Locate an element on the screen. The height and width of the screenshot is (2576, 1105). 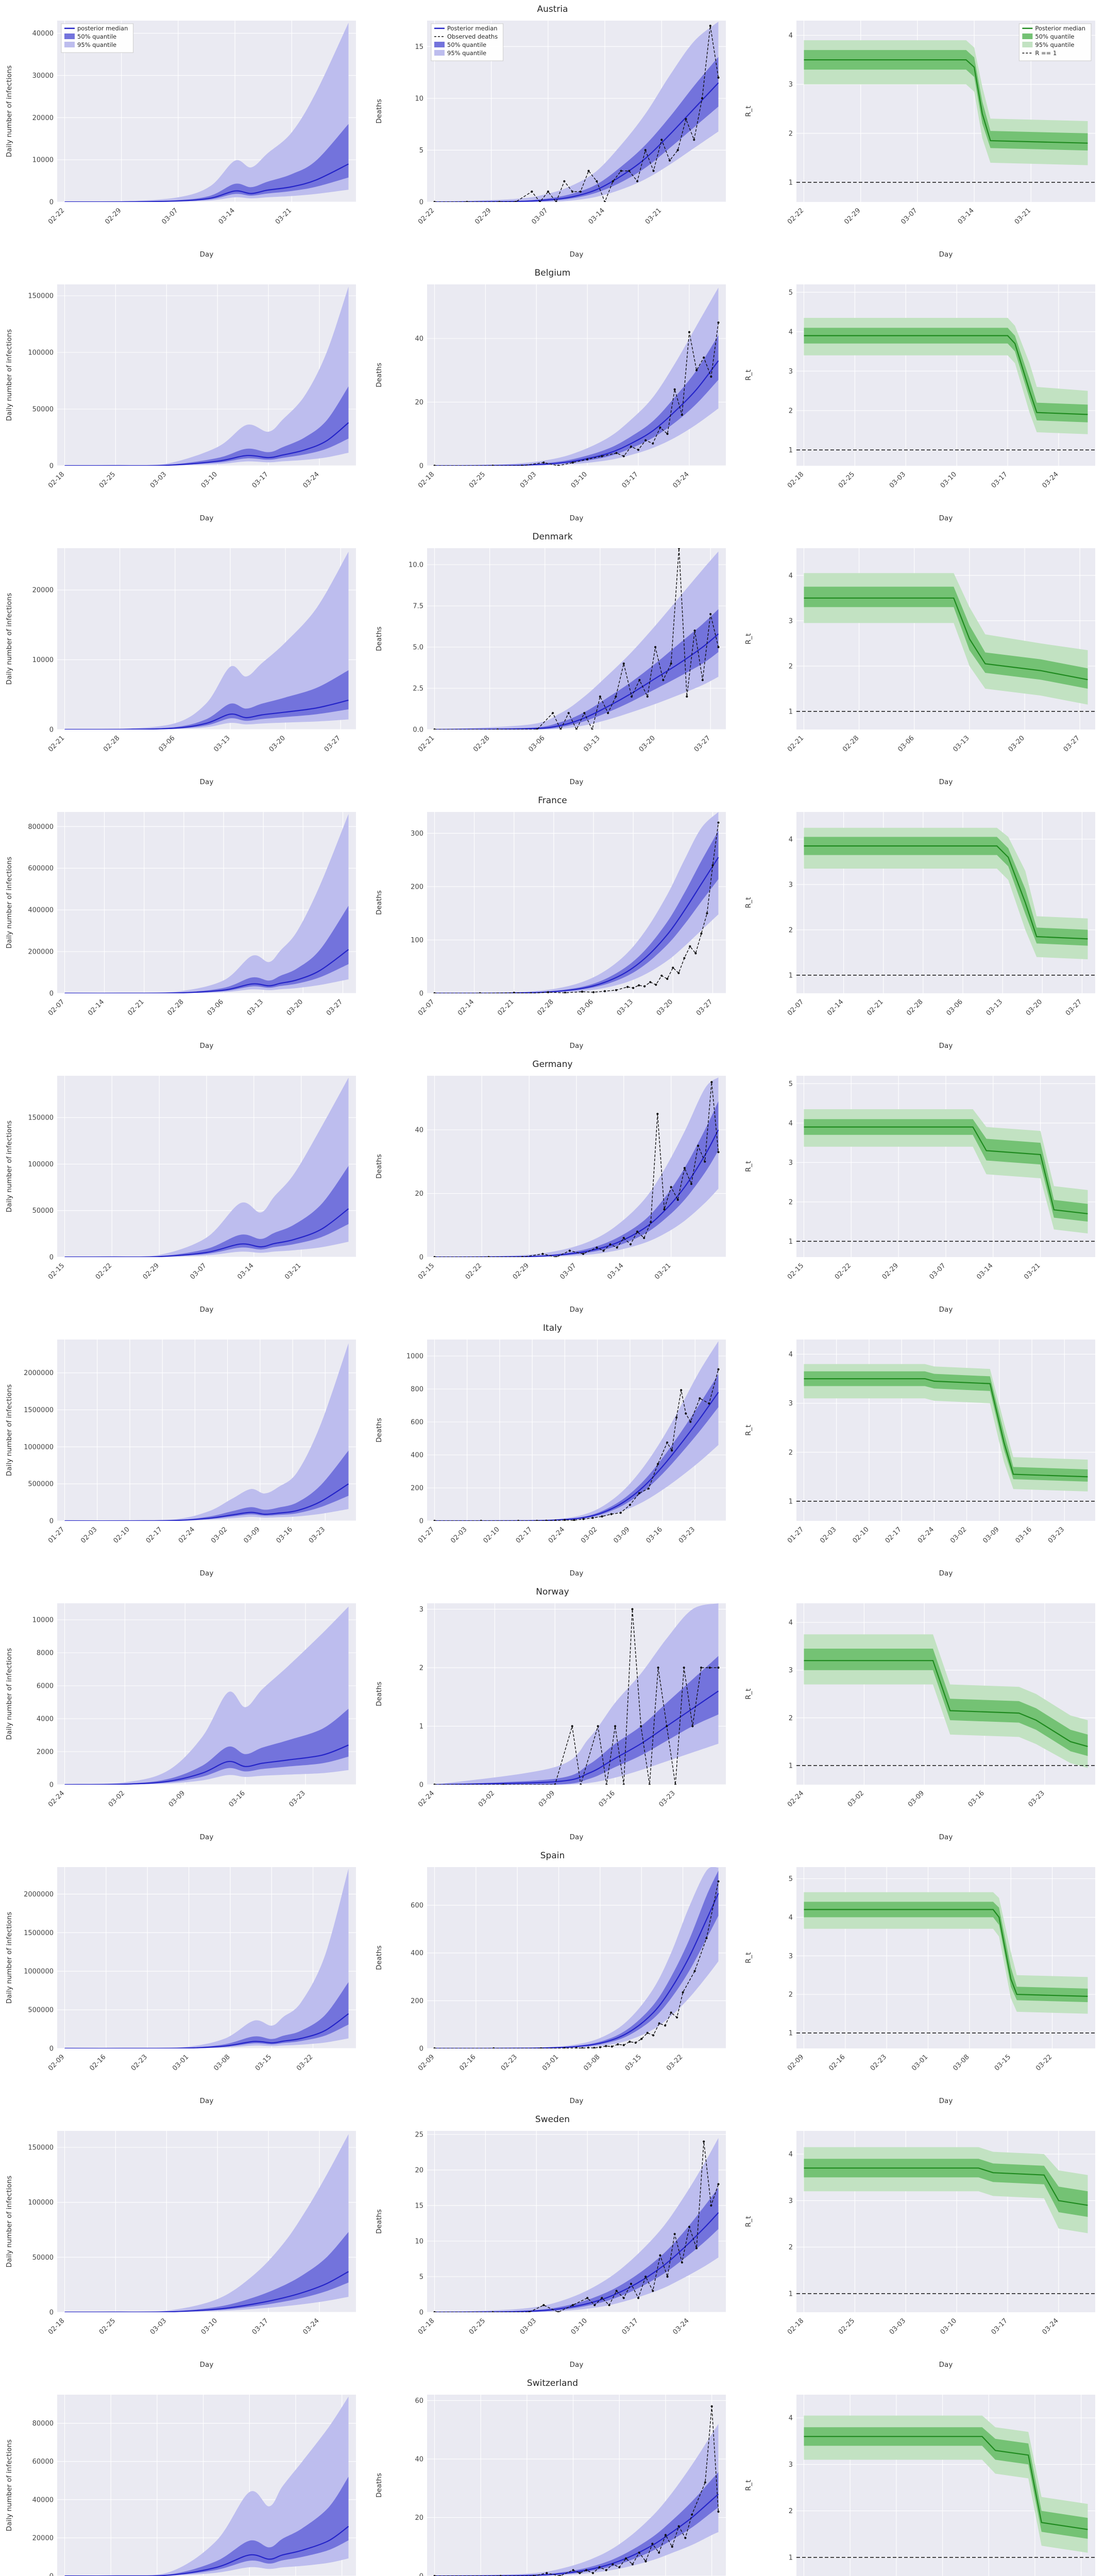
svg-text: 03-07 is located at coordinates (567, 1271).